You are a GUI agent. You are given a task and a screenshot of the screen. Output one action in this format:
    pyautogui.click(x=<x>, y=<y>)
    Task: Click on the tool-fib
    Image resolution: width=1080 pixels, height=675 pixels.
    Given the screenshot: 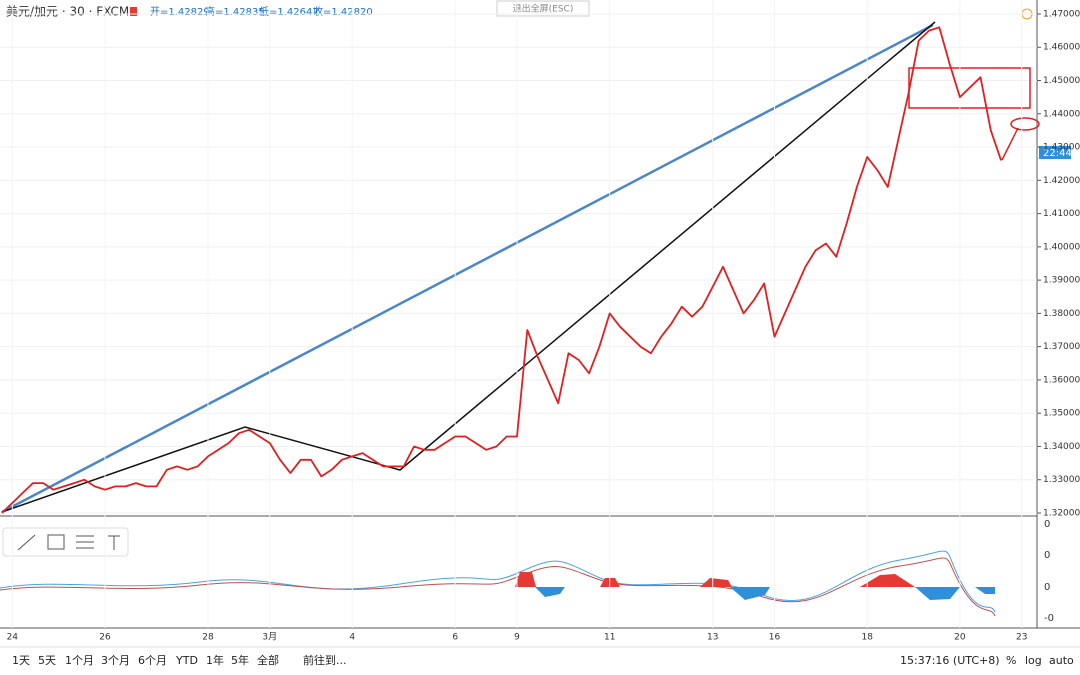 What is the action you would take?
    pyautogui.click(x=85, y=542)
    